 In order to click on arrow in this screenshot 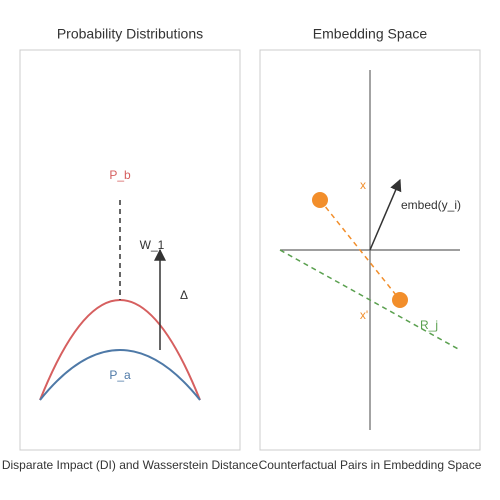, I will do `click(385, 214)`.